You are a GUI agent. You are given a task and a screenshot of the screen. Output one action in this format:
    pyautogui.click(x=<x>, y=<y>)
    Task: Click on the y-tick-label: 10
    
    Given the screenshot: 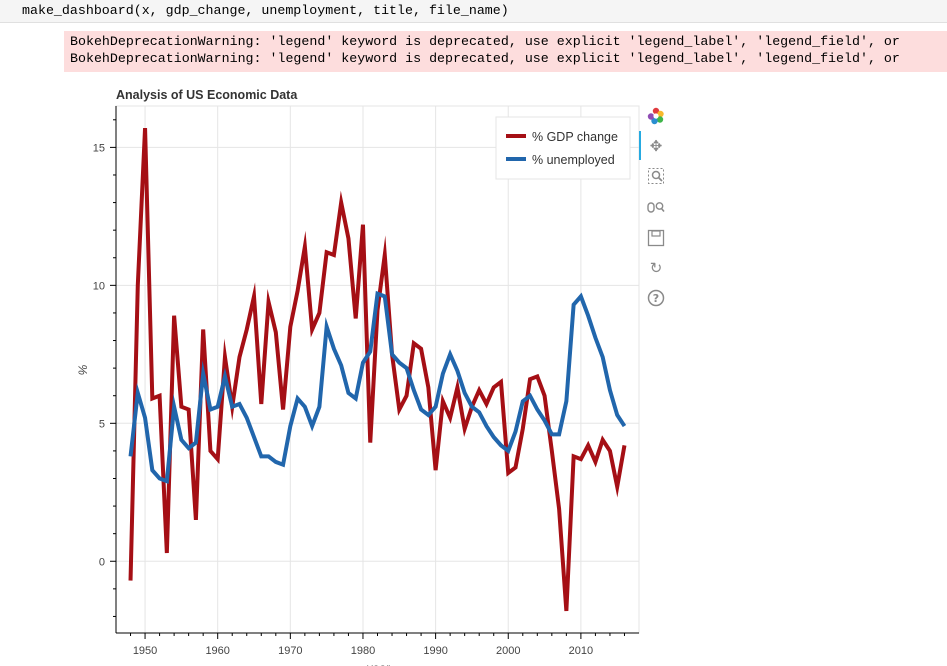 What is the action you would take?
    pyautogui.click(x=99, y=286)
    